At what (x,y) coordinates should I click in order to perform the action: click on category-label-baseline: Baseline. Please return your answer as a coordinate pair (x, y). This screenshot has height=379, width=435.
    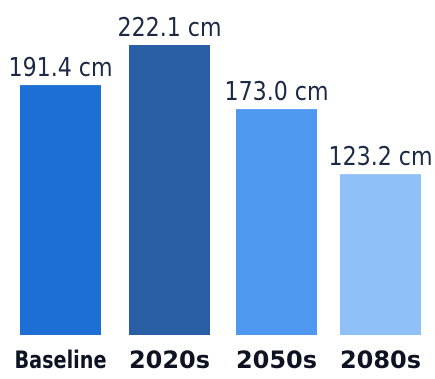
    Looking at the image, I should click on (61, 360).